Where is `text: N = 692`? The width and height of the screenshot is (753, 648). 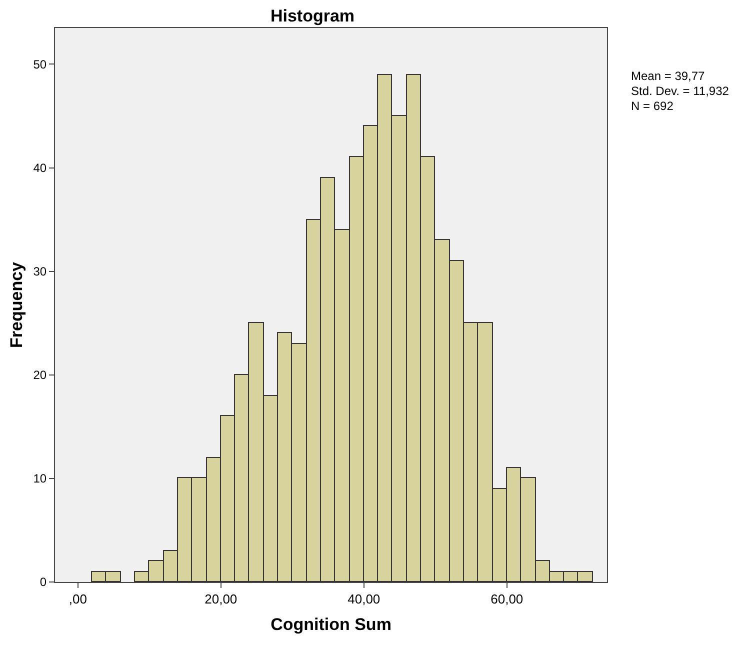 text: N = 692 is located at coordinates (652, 106).